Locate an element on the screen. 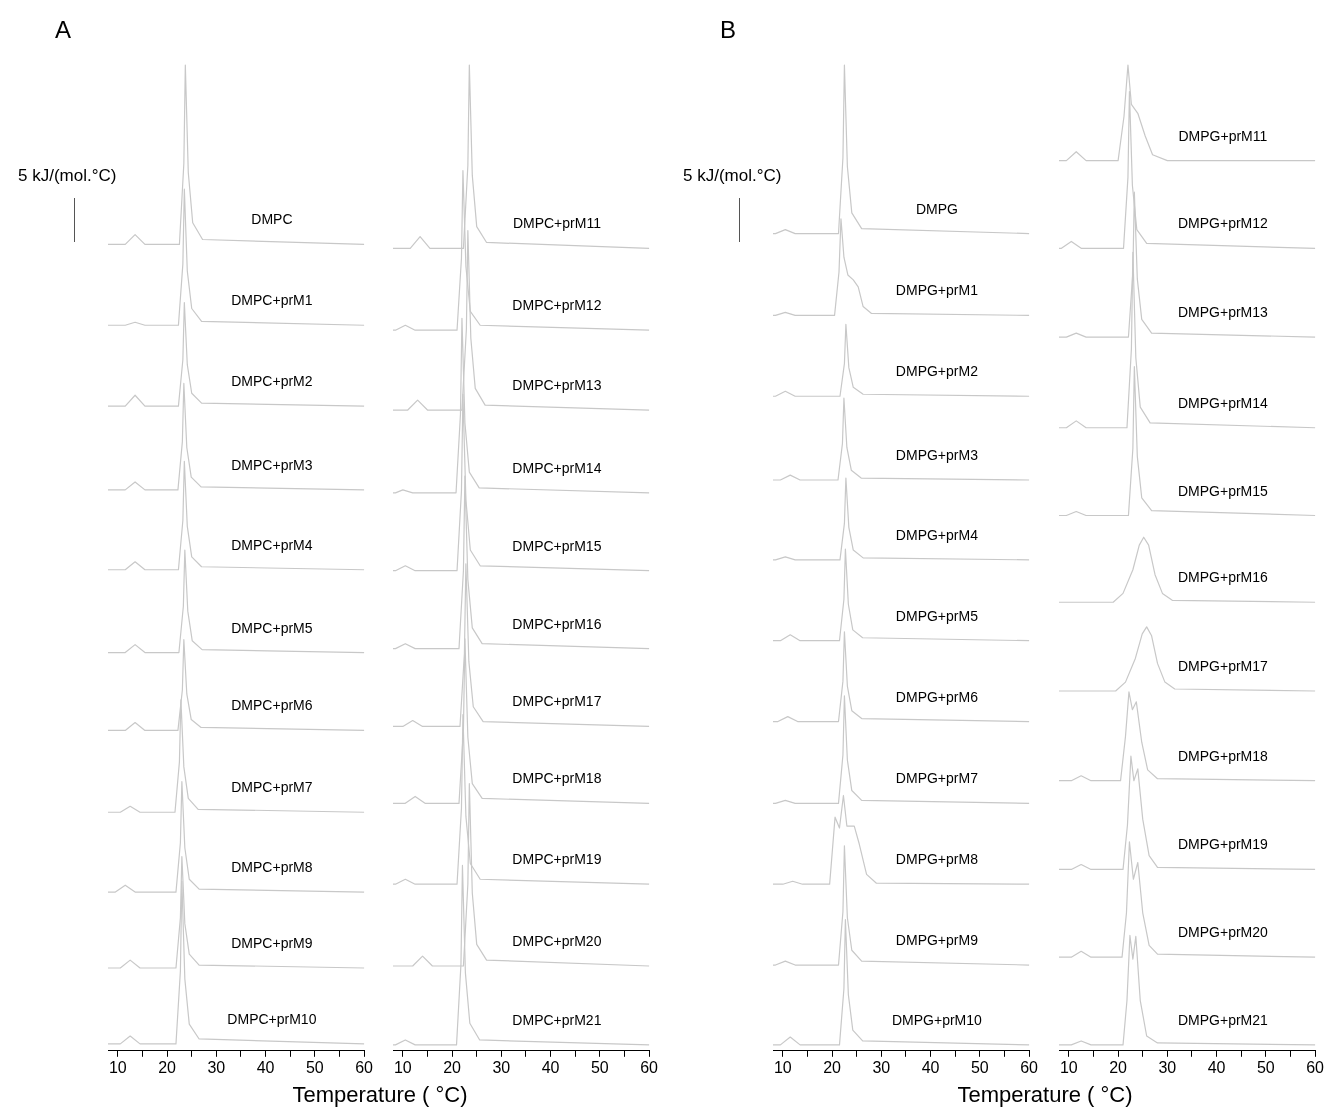 The width and height of the screenshot is (1324, 1110). series-label: DMPC+prM5 is located at coordinates (272, 627).